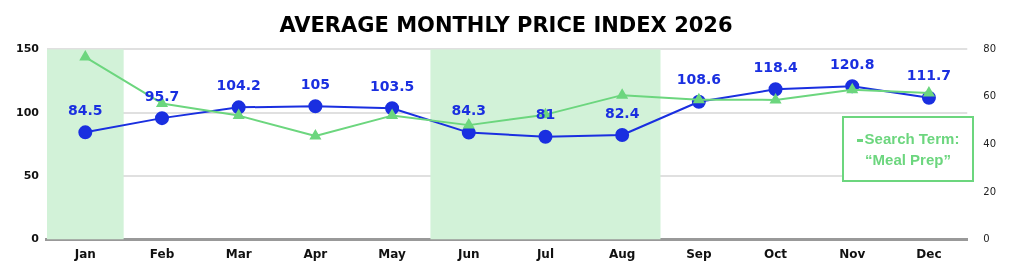  I want to click on data-label: 108.6, so click(698, 79).